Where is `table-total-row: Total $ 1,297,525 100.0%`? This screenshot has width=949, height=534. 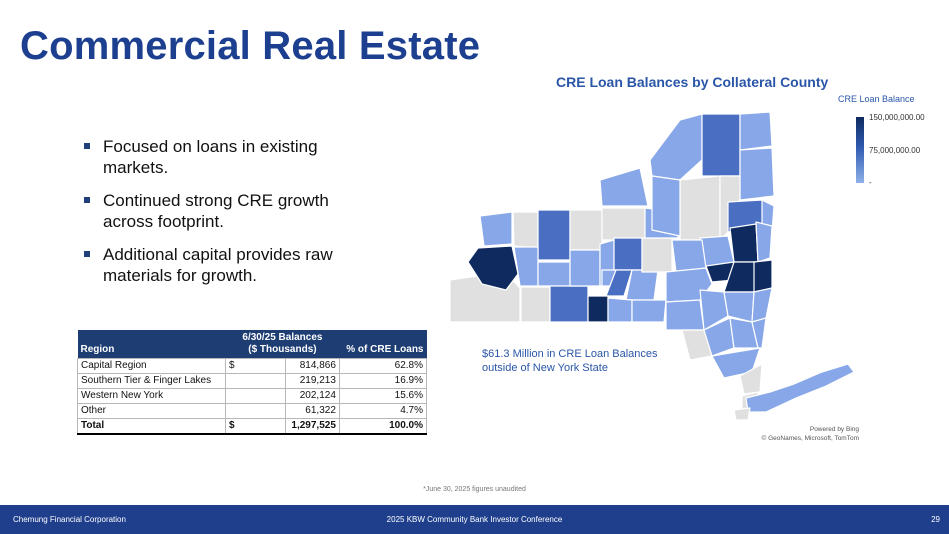
table-total-row: Total $ 1,297,525 100.0% is located at coordinates (252, 426).